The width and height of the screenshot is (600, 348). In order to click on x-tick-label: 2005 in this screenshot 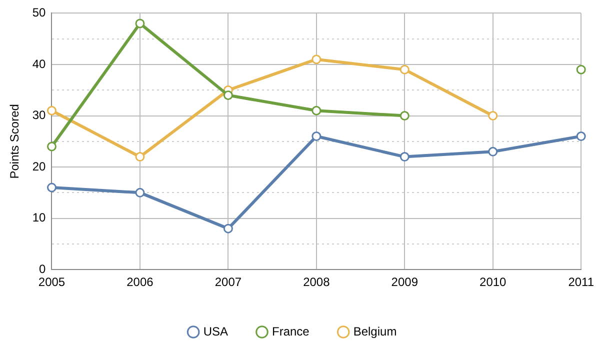, I will do `click(52, 282)`.